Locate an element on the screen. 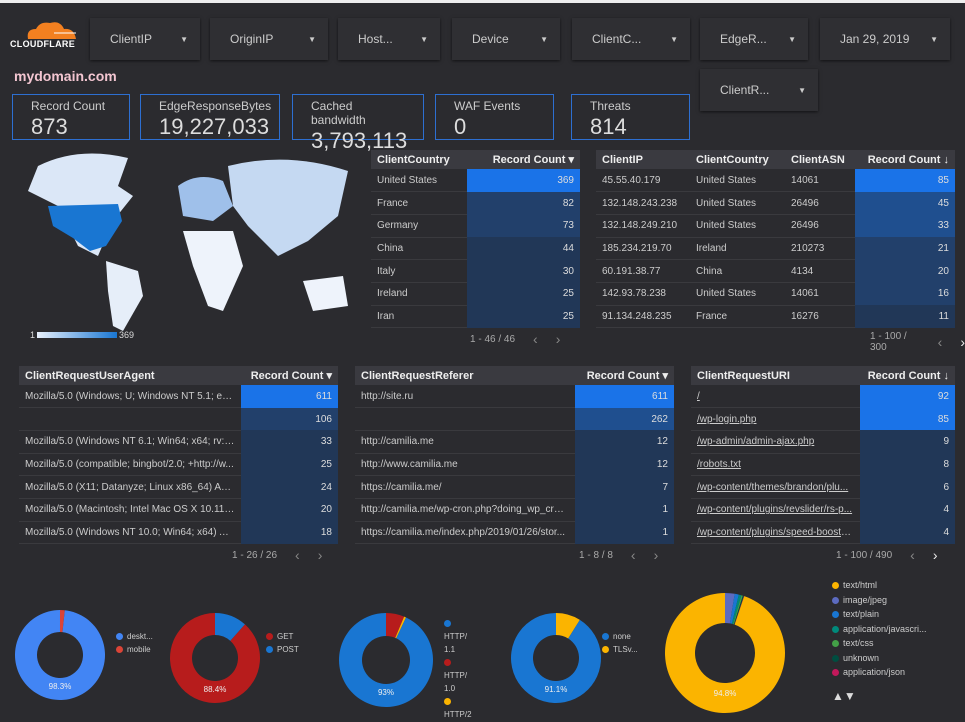 The height and width of the screenshot is (722, 965). column-header: Record Count ↓ is located at coordinates (907, 375).